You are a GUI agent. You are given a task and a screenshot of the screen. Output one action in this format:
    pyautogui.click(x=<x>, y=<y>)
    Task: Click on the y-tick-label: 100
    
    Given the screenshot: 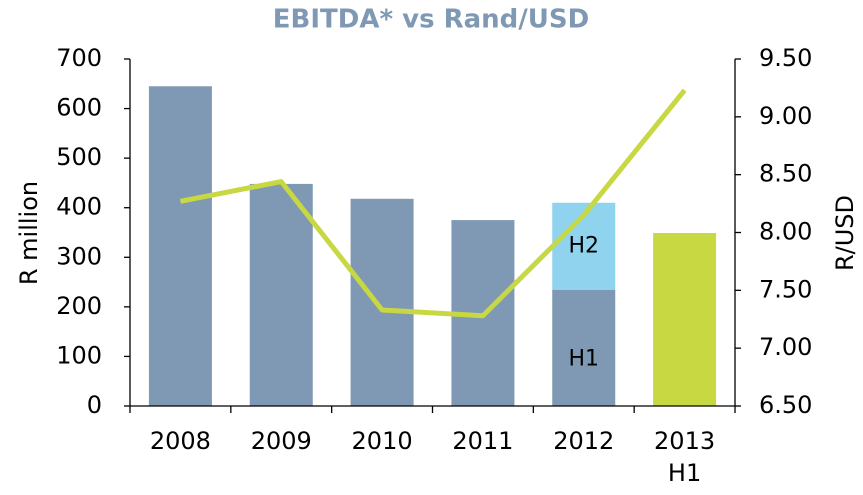 What is the action you would take?
    pyautogui.click(x=79, y=355)
    